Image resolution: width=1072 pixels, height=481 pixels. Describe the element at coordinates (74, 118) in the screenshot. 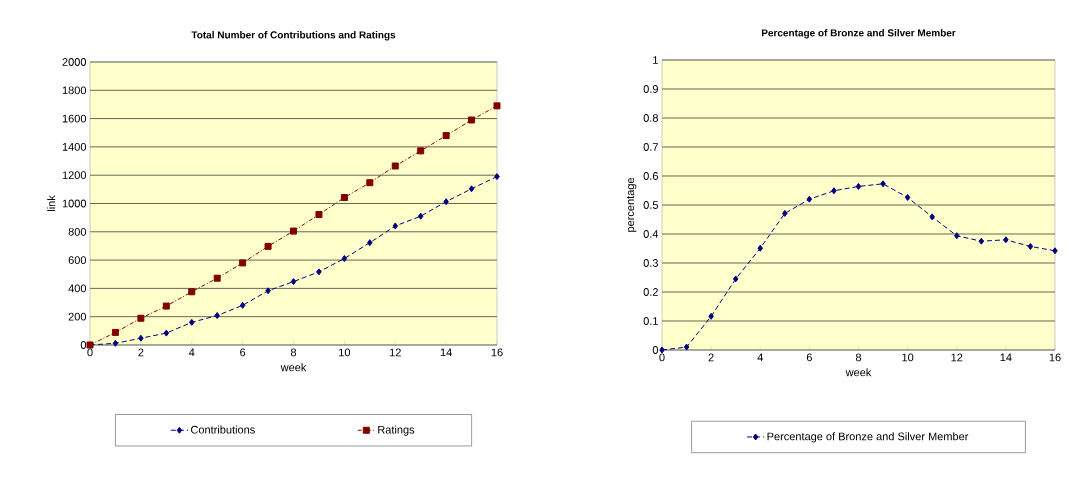

I see `y-tick-label: 1600` at that location.